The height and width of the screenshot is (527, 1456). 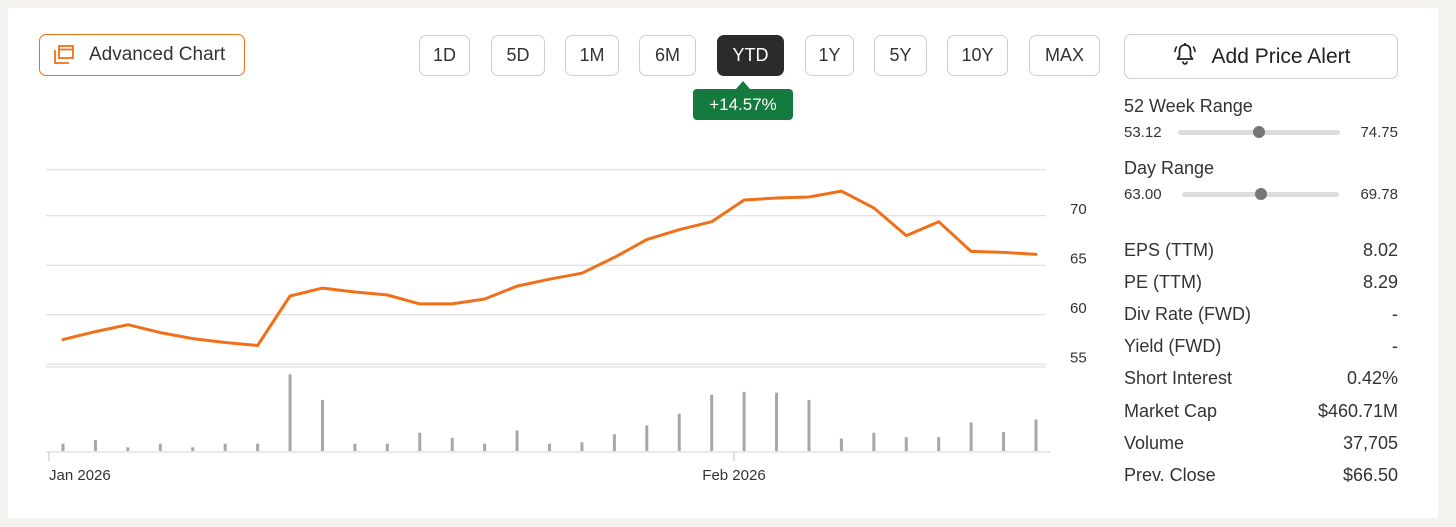 What do you see at coordinates (1143, 194) in the screenshot?
I see `day-low: 63.00` at bounding box center [1143, 194].